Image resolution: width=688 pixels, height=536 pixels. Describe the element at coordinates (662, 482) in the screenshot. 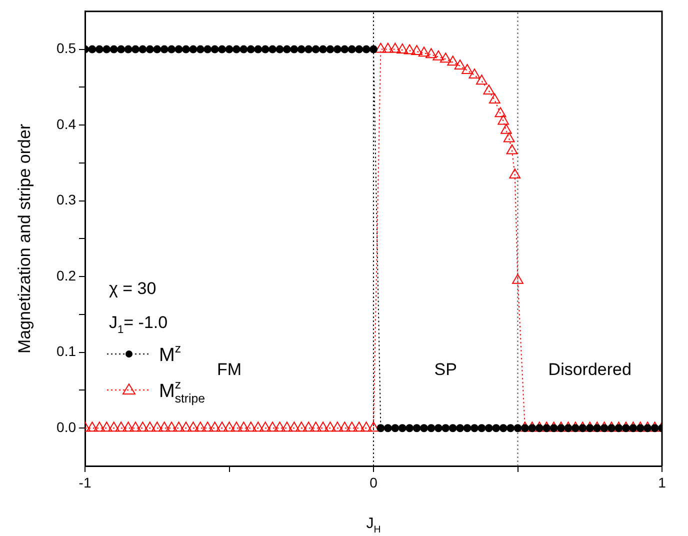

I see `x-tick-label: 1` at that location.